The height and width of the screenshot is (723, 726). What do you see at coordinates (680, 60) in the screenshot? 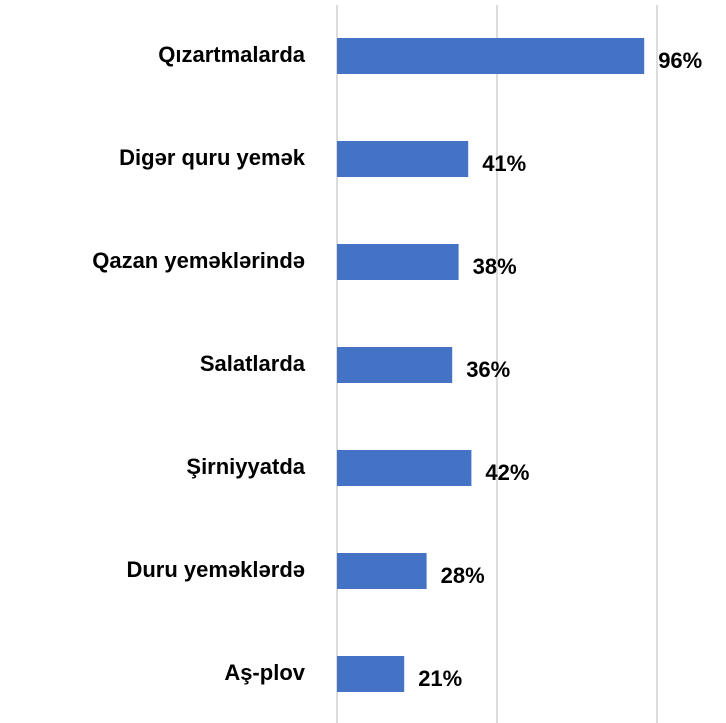
I see `data-label: 96%` at bounding box center [680, 60].